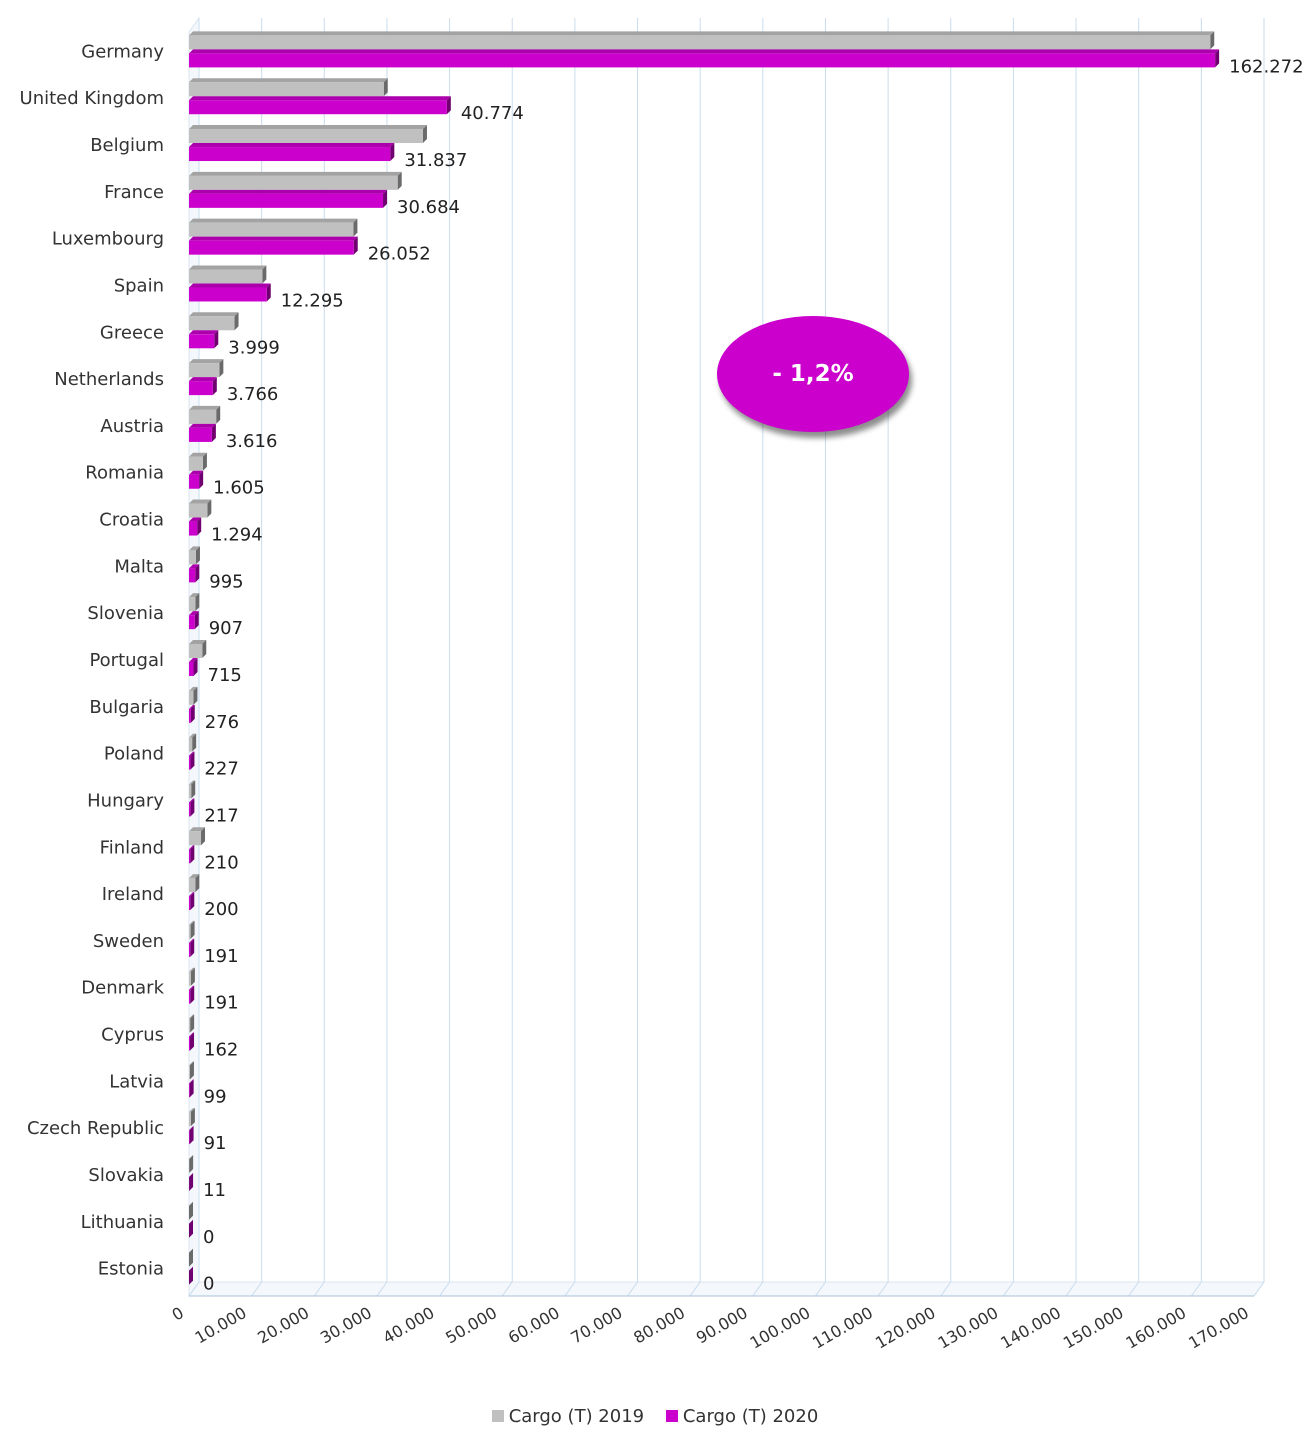 The image size is (1310, 1434). I want to click on data-label: 3.766, so click(253, 394).